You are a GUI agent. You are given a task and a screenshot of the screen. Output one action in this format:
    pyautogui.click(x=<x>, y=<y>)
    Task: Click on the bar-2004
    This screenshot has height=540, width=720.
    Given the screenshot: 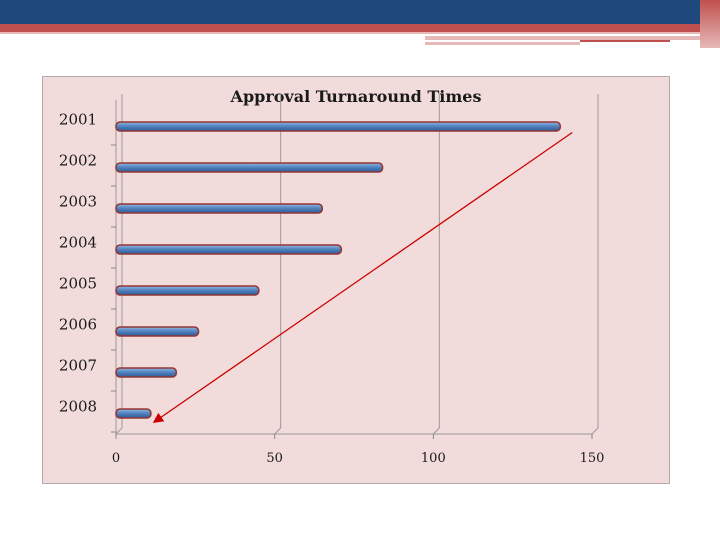 What is the action you would take?
    pyautogui.click(x=229, y=249)
    